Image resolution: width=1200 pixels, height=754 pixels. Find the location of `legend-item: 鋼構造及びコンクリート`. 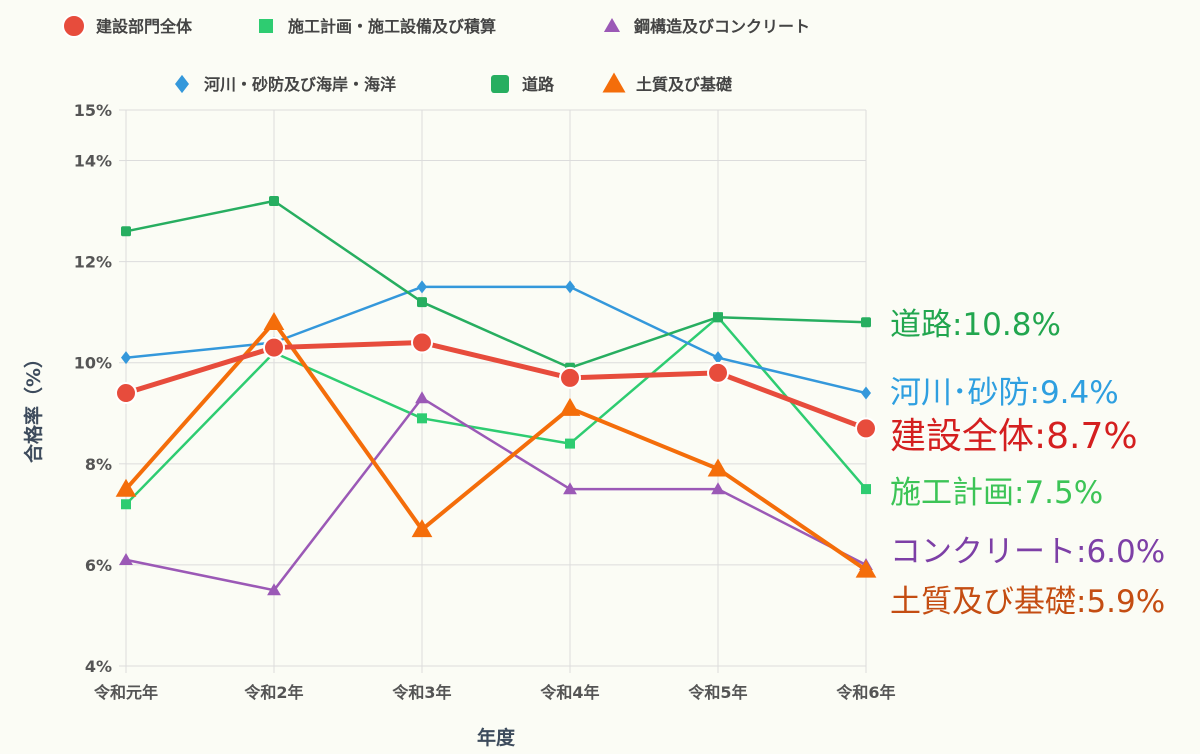

legend-item: 鋼構造及びコンクリート is located at coordinates (706, 26).